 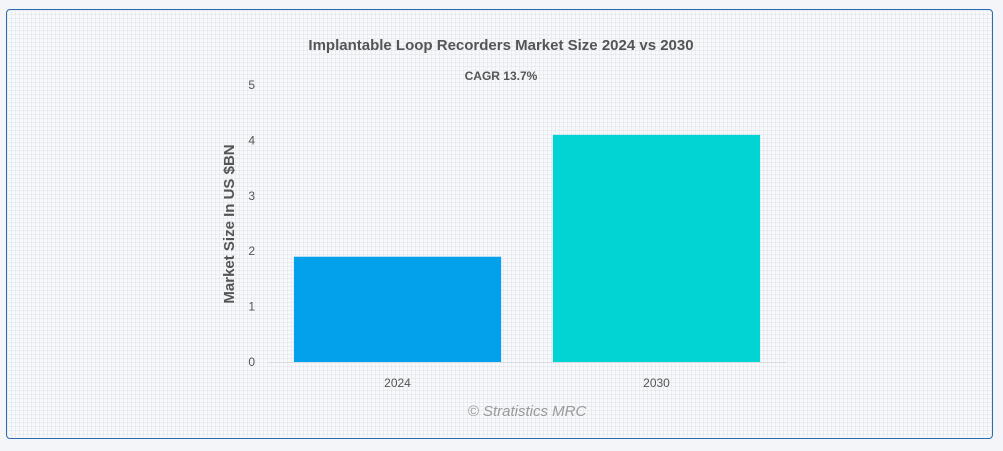 I want to click on y-axis-ticks: 0 1 2 3 4 5, so click(x=251, y=223).